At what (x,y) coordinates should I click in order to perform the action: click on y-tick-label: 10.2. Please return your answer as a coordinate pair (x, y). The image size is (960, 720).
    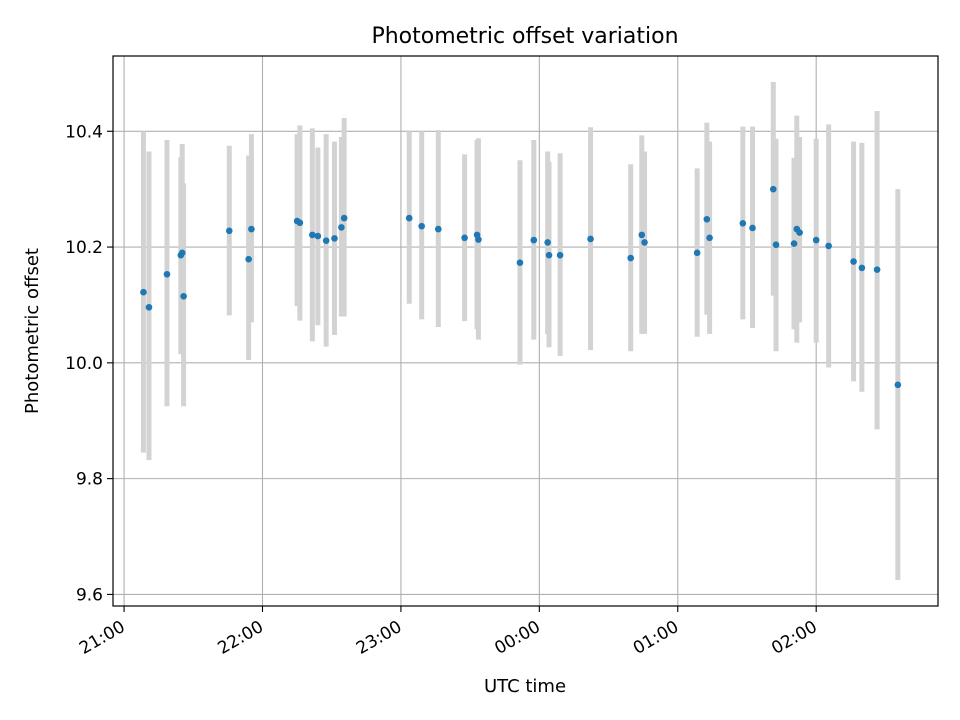
    Looking at the image, I should click on (84, 248).